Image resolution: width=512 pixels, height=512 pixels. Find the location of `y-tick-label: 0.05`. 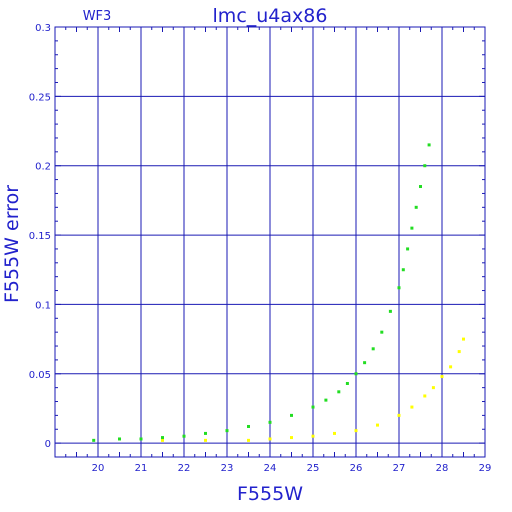

y-tick-label: 0.05 is located at coordinates (40, 375).